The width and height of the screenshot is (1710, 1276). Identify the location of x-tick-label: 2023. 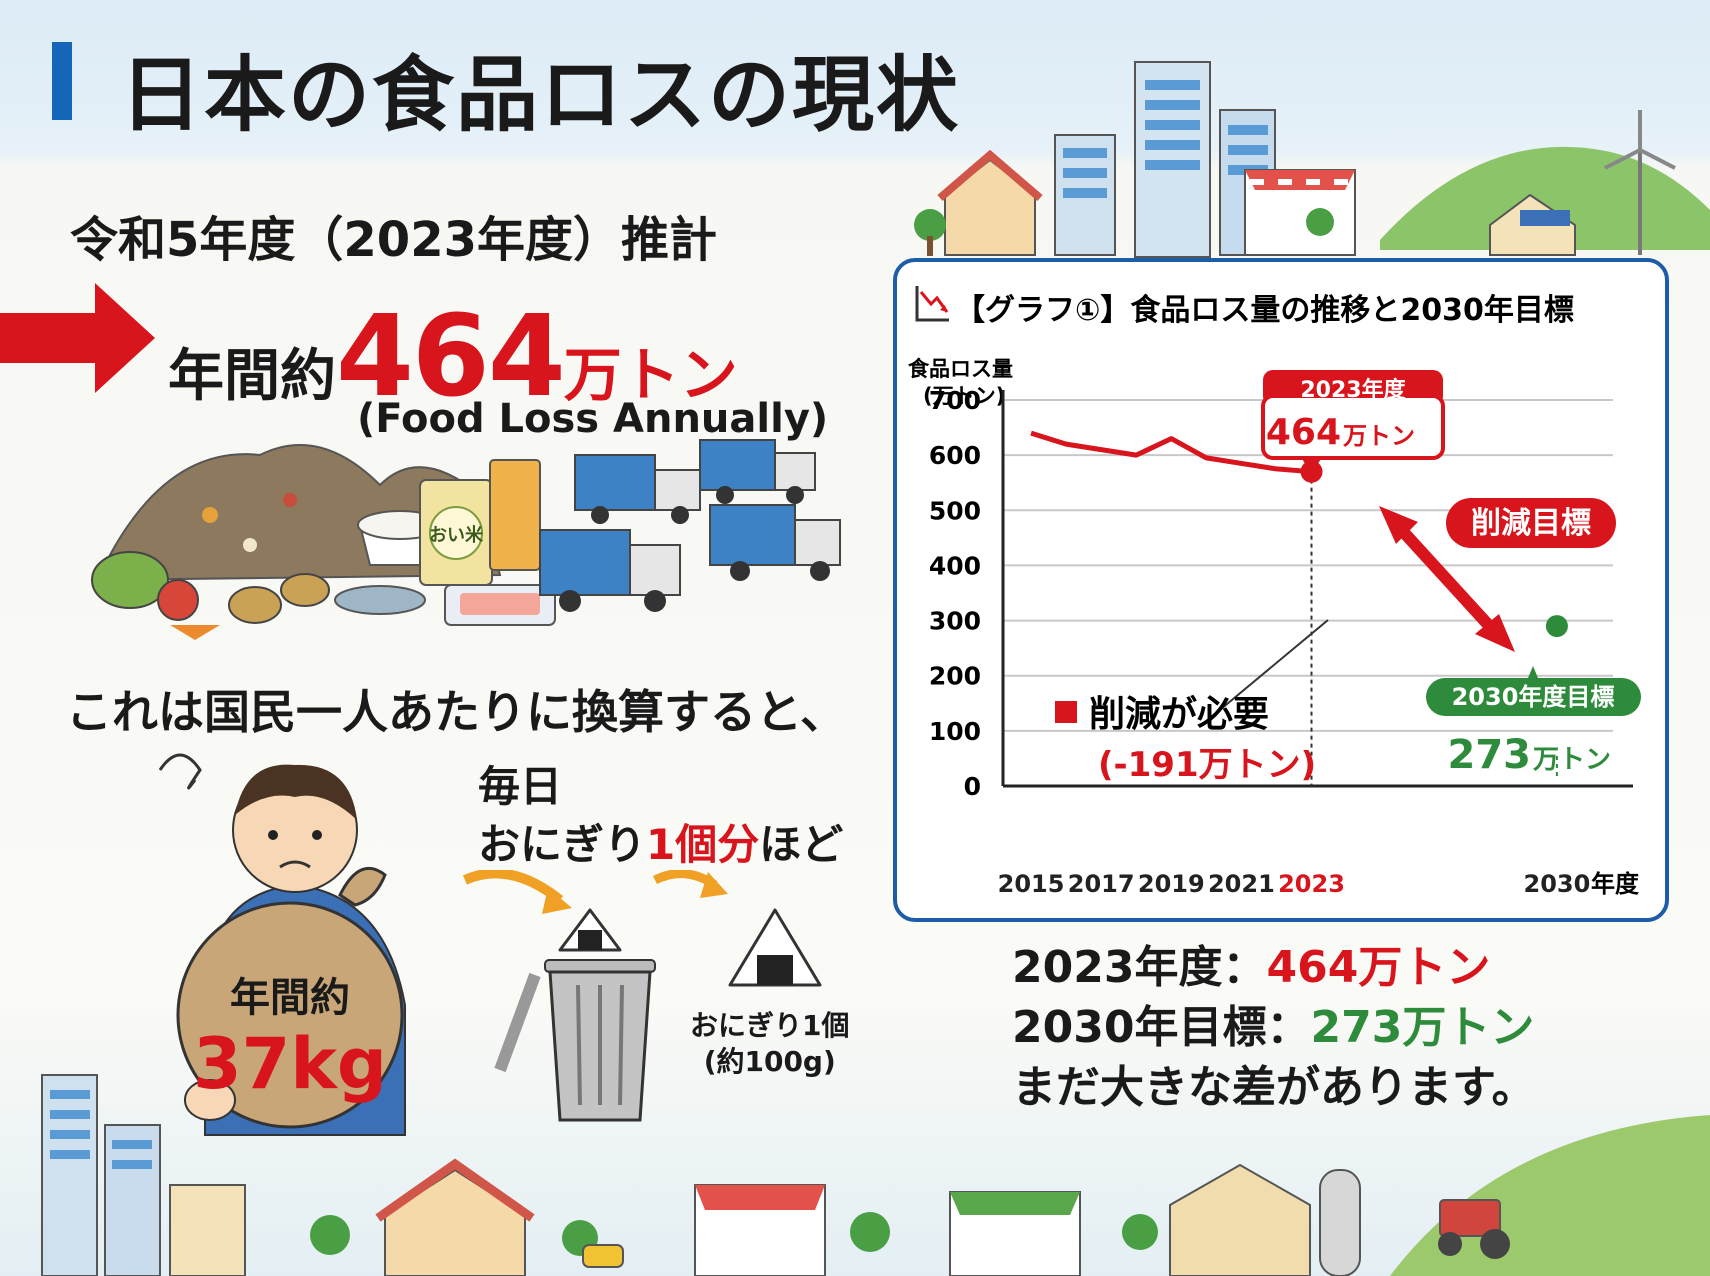
(1311, 884).